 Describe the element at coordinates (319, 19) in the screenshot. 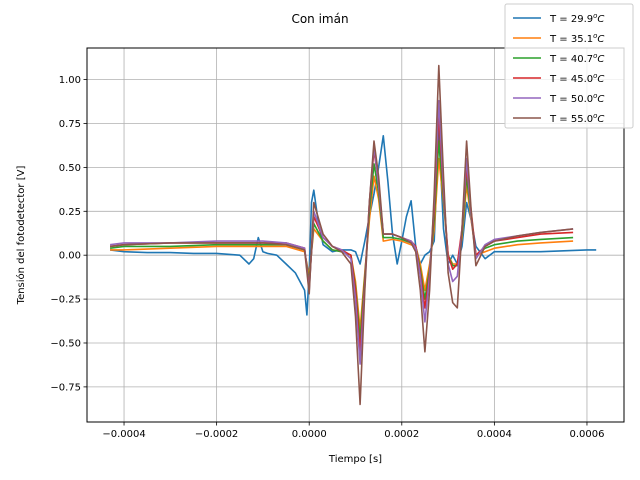

I see `chart-title: Con imán` at that location.